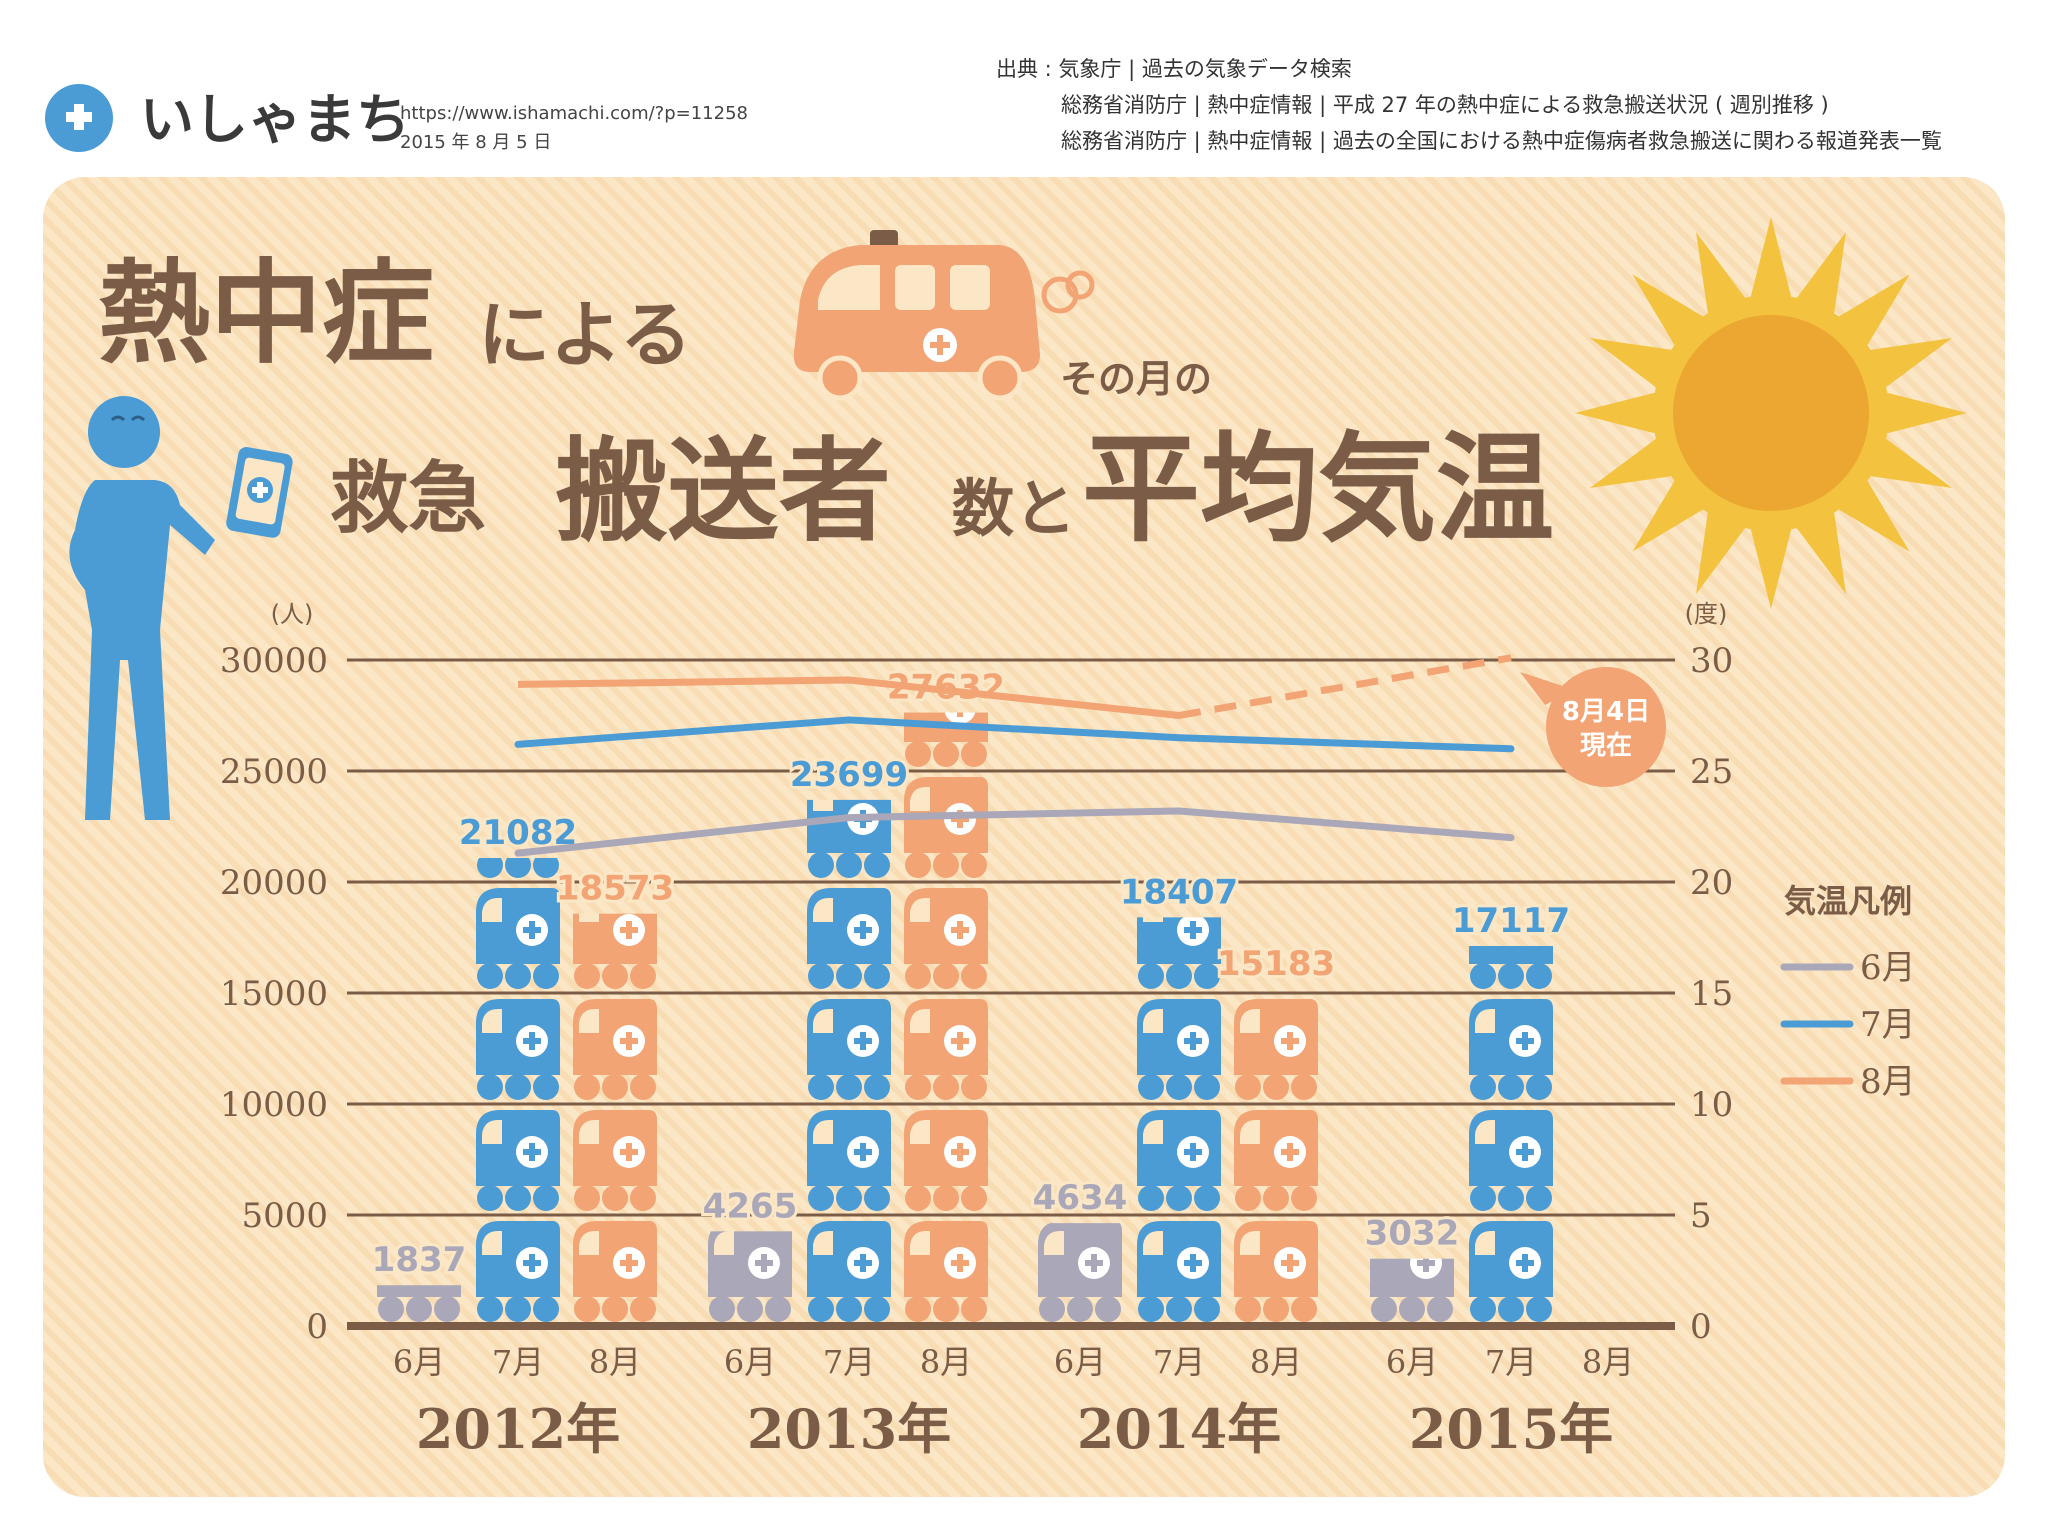 Image resolution: width=2048 pixels, height=1540 pixels. I want to click on data-label: 18573, so click(615, 889).